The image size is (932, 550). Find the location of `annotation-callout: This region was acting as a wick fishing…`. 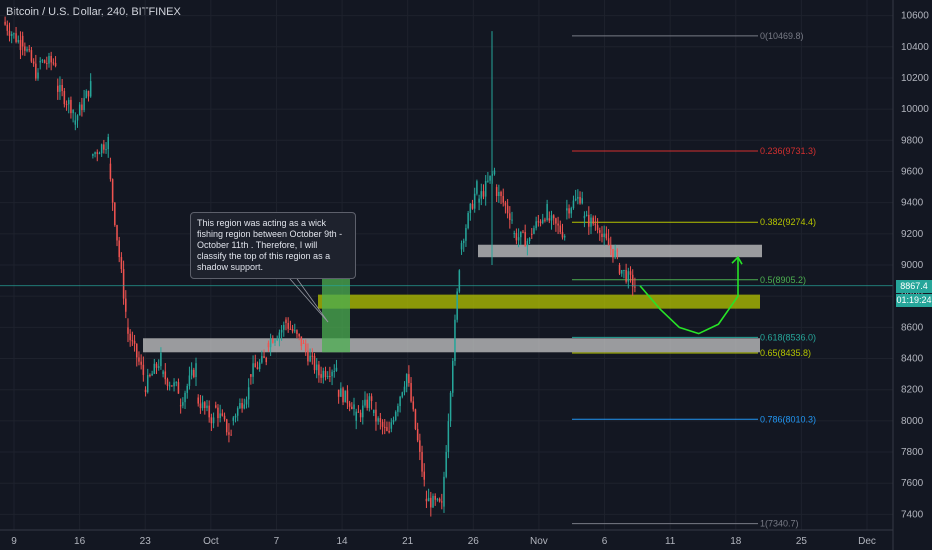

annotation-callout: This region was acting as a wick fishing… is located at coordinates (273, 245).